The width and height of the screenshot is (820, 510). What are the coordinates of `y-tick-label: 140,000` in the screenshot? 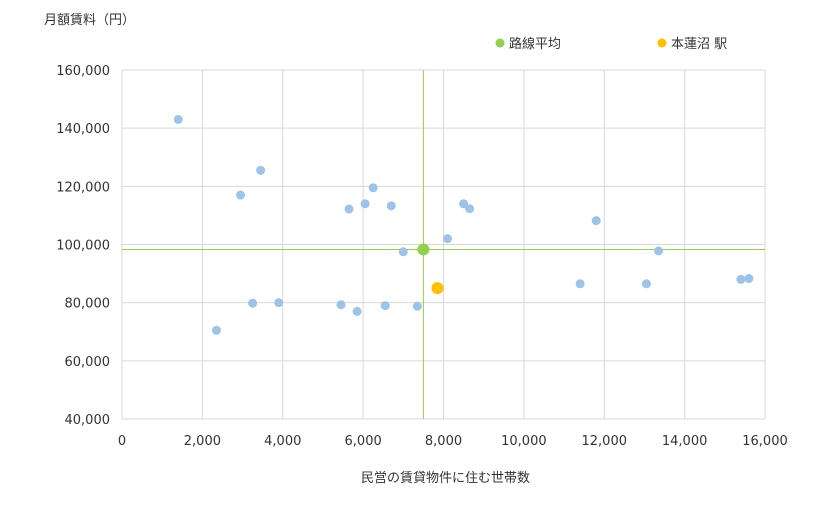 It's located at (83, 129).